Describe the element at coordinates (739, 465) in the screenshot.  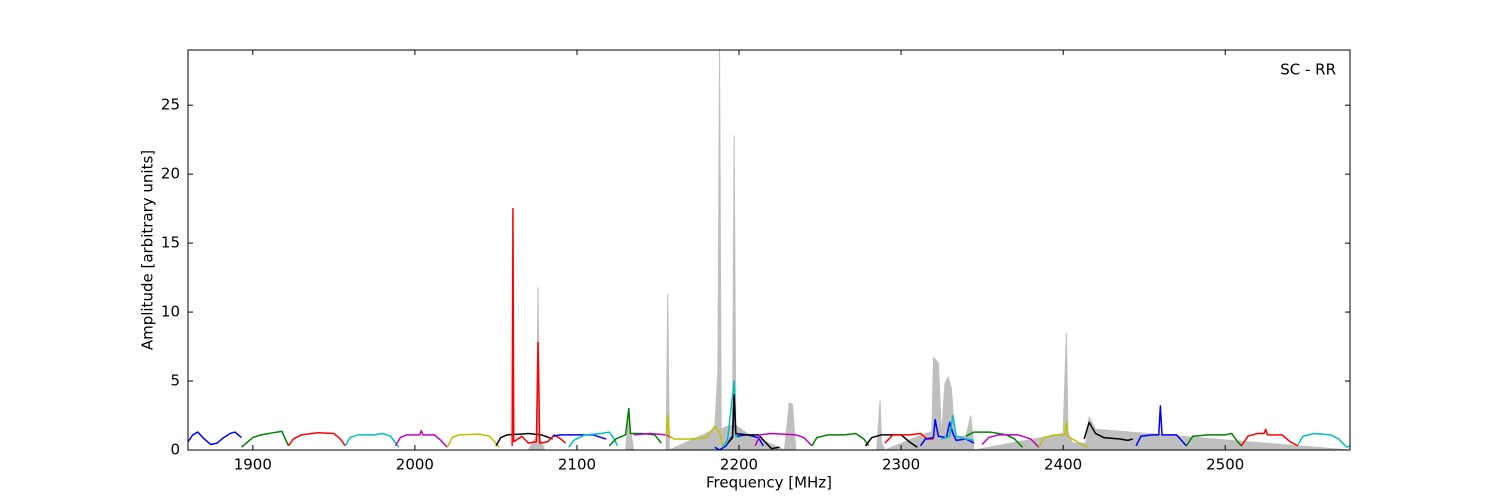
I see `x-tick-label: 2200` at that location.